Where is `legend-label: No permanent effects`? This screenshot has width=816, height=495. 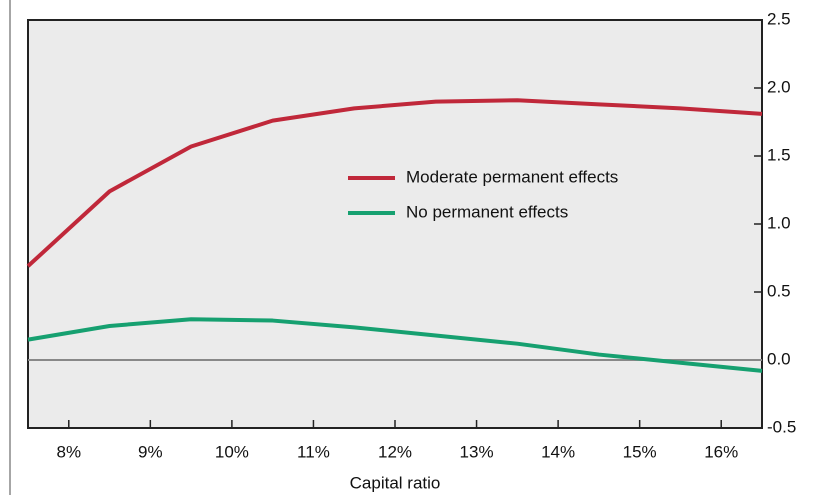 legend-label: No permanent effects is located at coordinates (487, 211).